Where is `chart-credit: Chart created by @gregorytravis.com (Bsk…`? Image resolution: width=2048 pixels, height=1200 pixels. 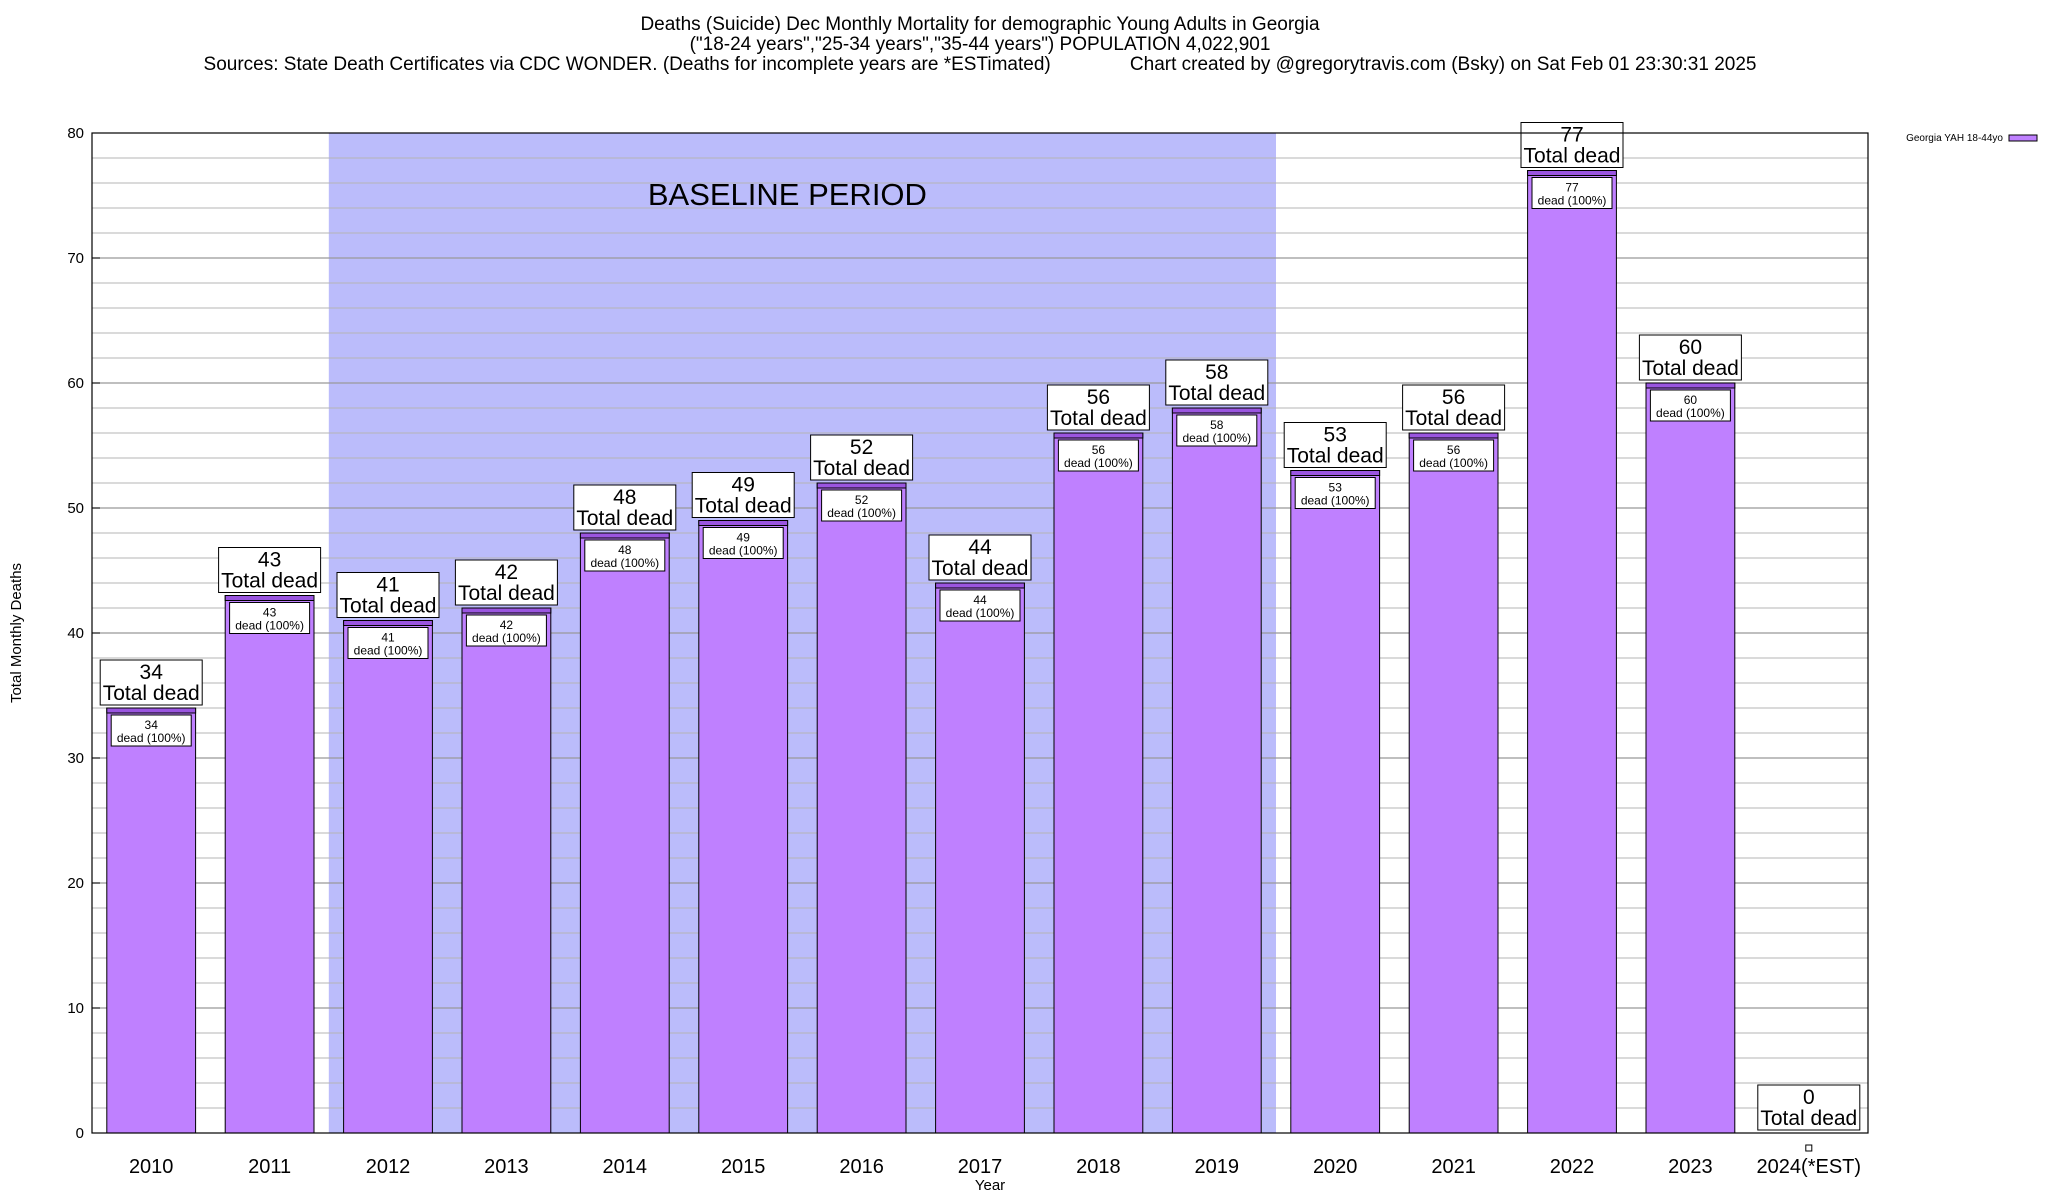 chart-credit: Chart created by @gregorytravis.com (Bsk… is located at coordinates (1443, 64).